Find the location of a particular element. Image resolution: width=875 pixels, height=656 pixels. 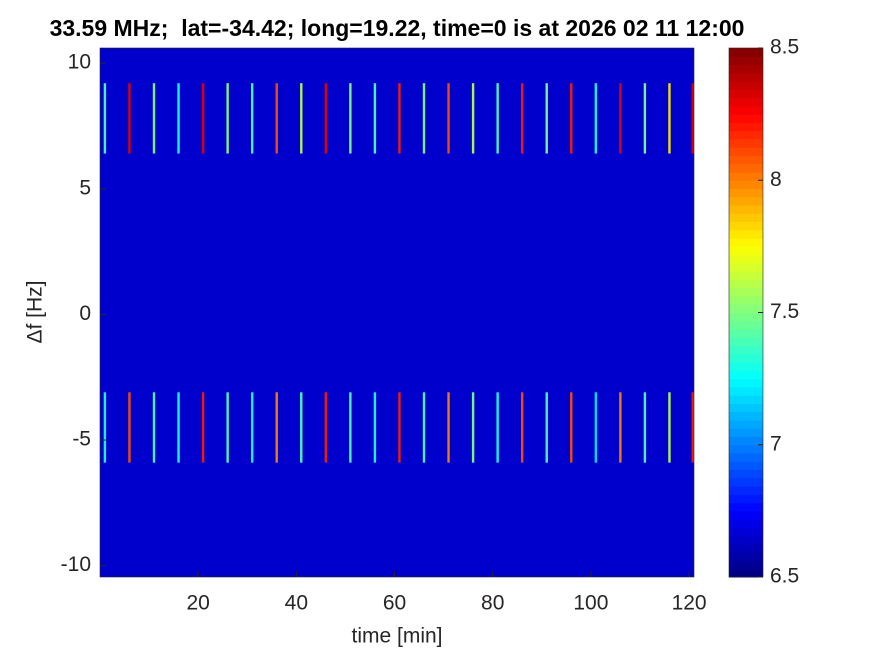

x-tick-label: 60 is located at coordinates (394, 603).